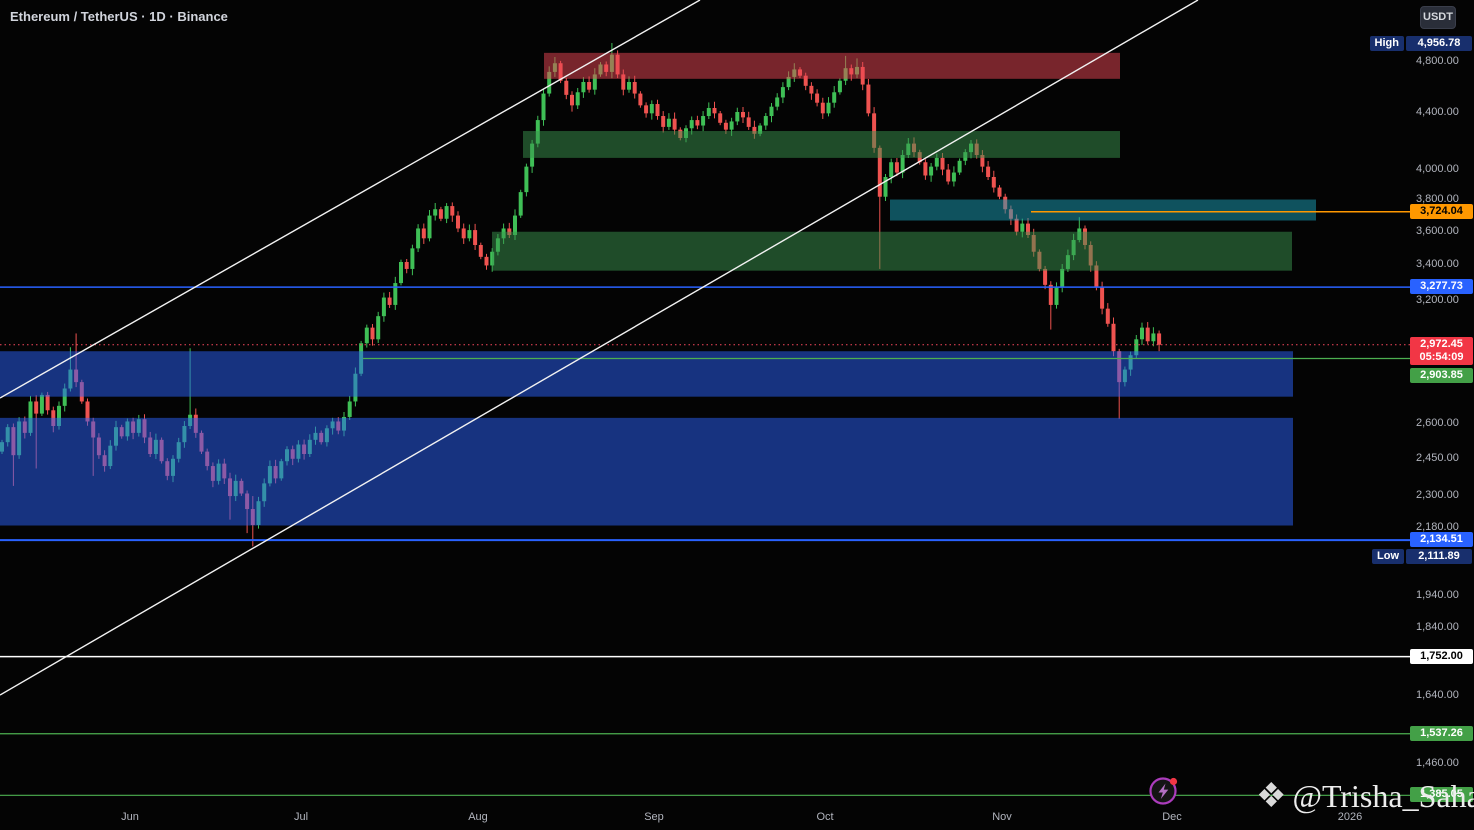 The width and height of the screenshot is (1474, 830). Describe the element at coordinates (1350, 817) in the screenshot. I see `time-label: 2026` at that location.